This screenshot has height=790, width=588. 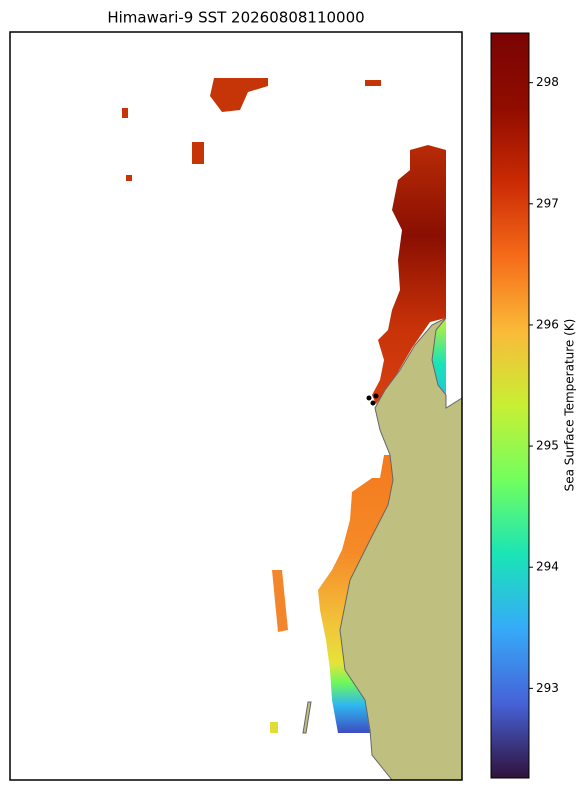 What do you see at coordinates (547, 688) in the screenshot?
I see `colorbar-tick-label: 293` at bounding box center [547, 688].